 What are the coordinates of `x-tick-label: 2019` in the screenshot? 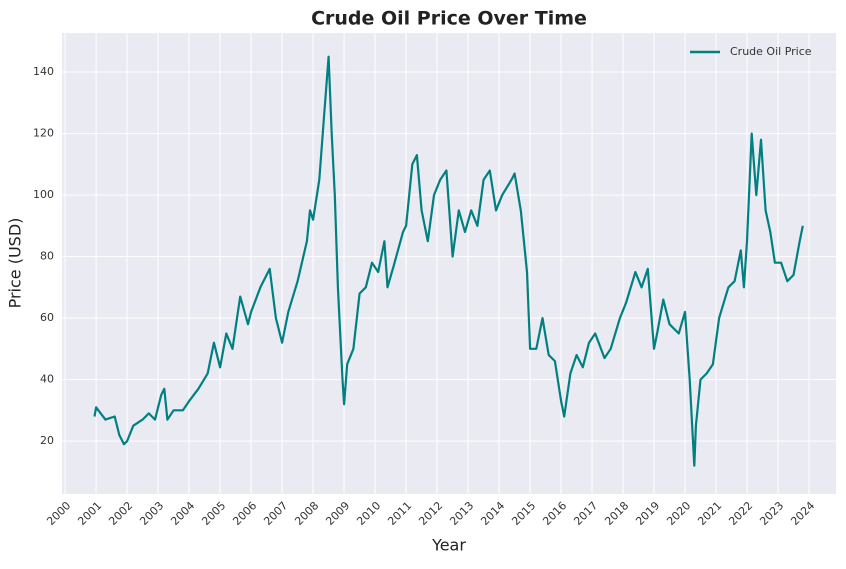 It's located at (647, 513).